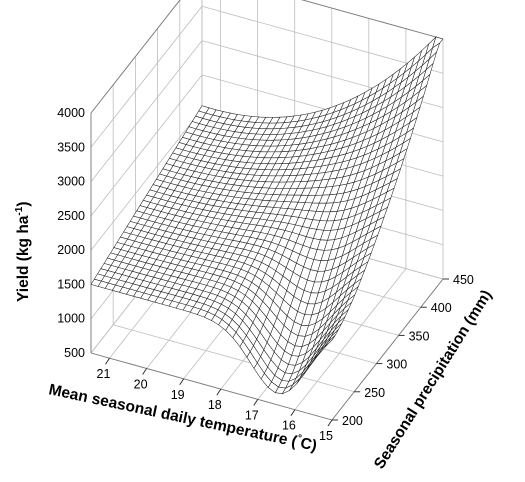 The image size is (525, 482). Describe the element at coordinates (71, 182) in the screenshot. I see `z-tick-label: 3000` at that location.